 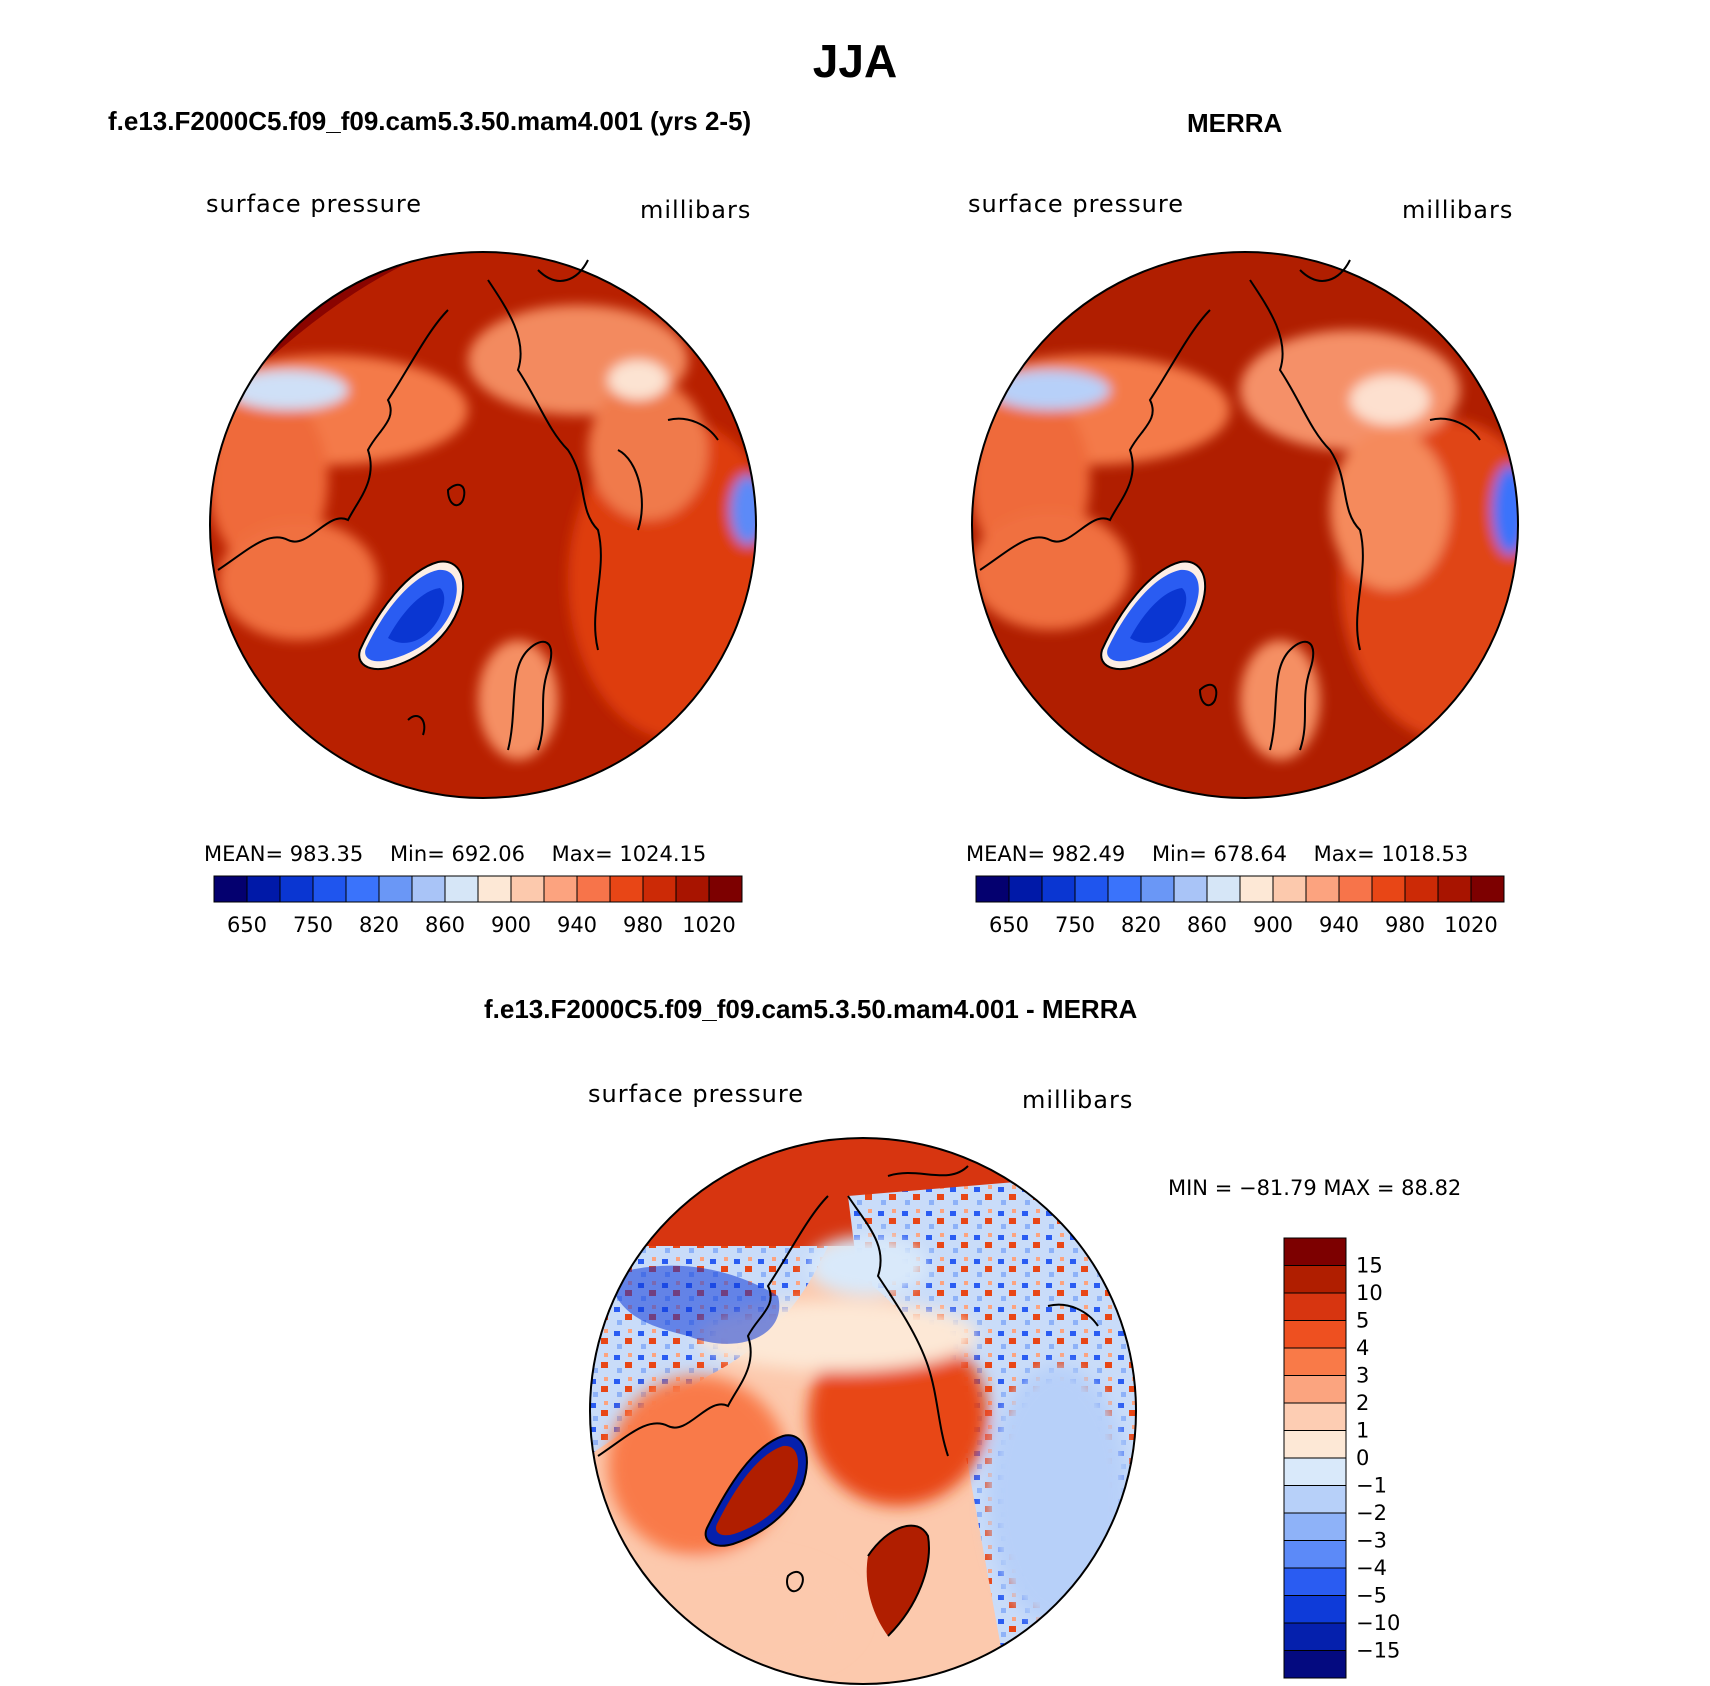 I want to click on panel-2-stats: MEAN= 982.49 Min= 678.64 Max= 1018.53, so click(x=1217, y=854).